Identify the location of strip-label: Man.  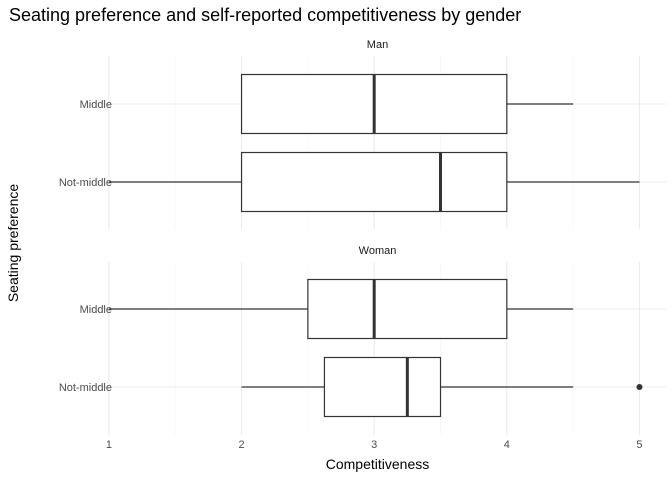
(377, 45).